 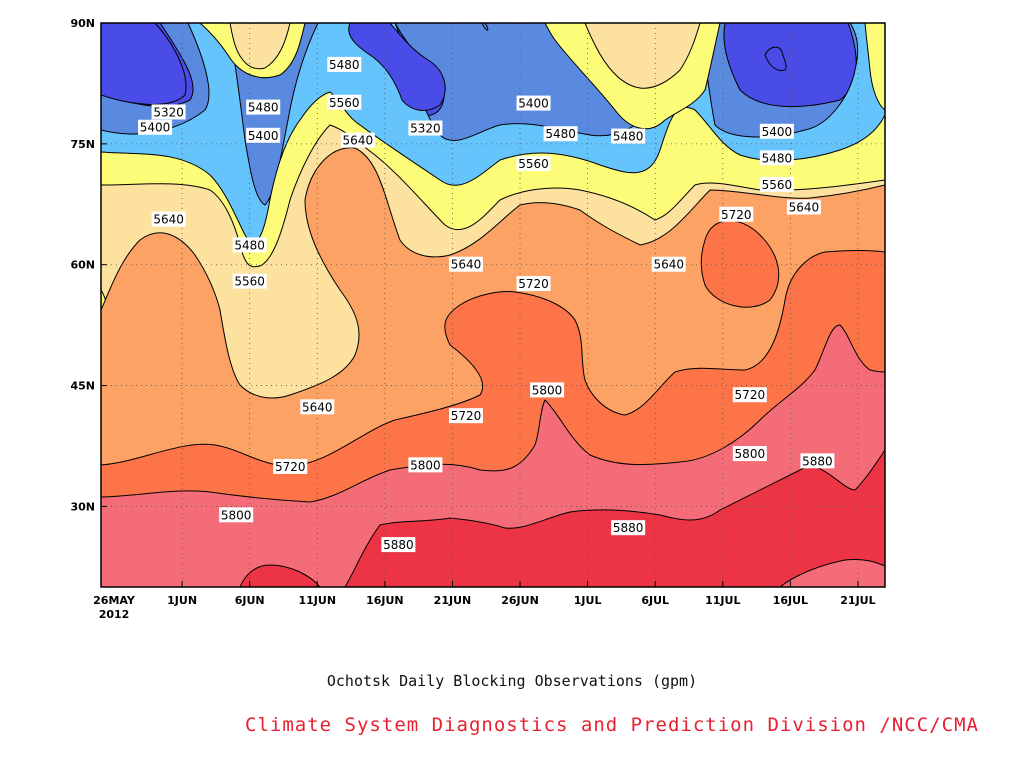 I want to click on y-tick-label: 90N, so click(x=82, y=23).